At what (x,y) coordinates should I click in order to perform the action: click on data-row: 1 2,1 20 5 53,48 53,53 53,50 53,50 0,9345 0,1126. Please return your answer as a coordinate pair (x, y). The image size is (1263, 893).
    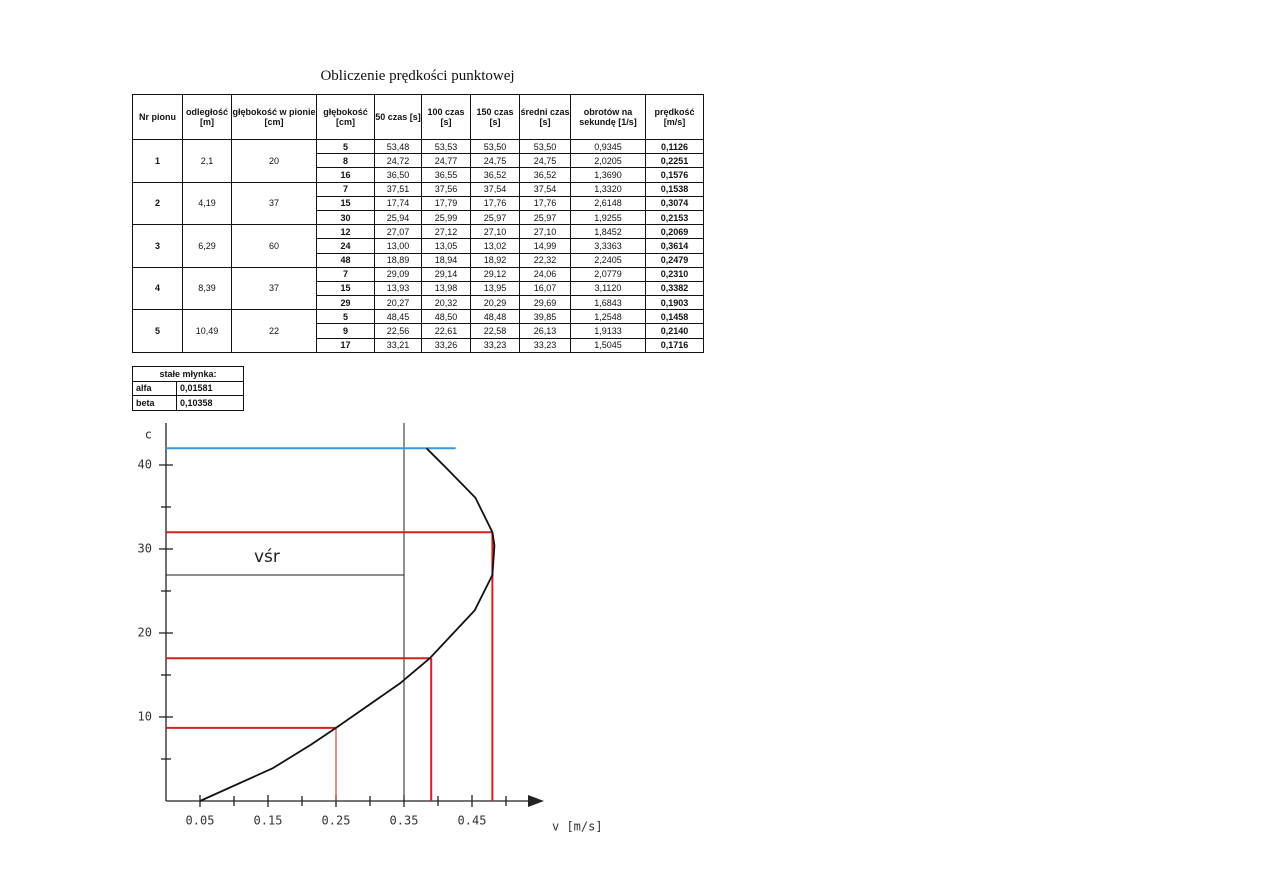
    Looking at the image, I should click on (418, 160).